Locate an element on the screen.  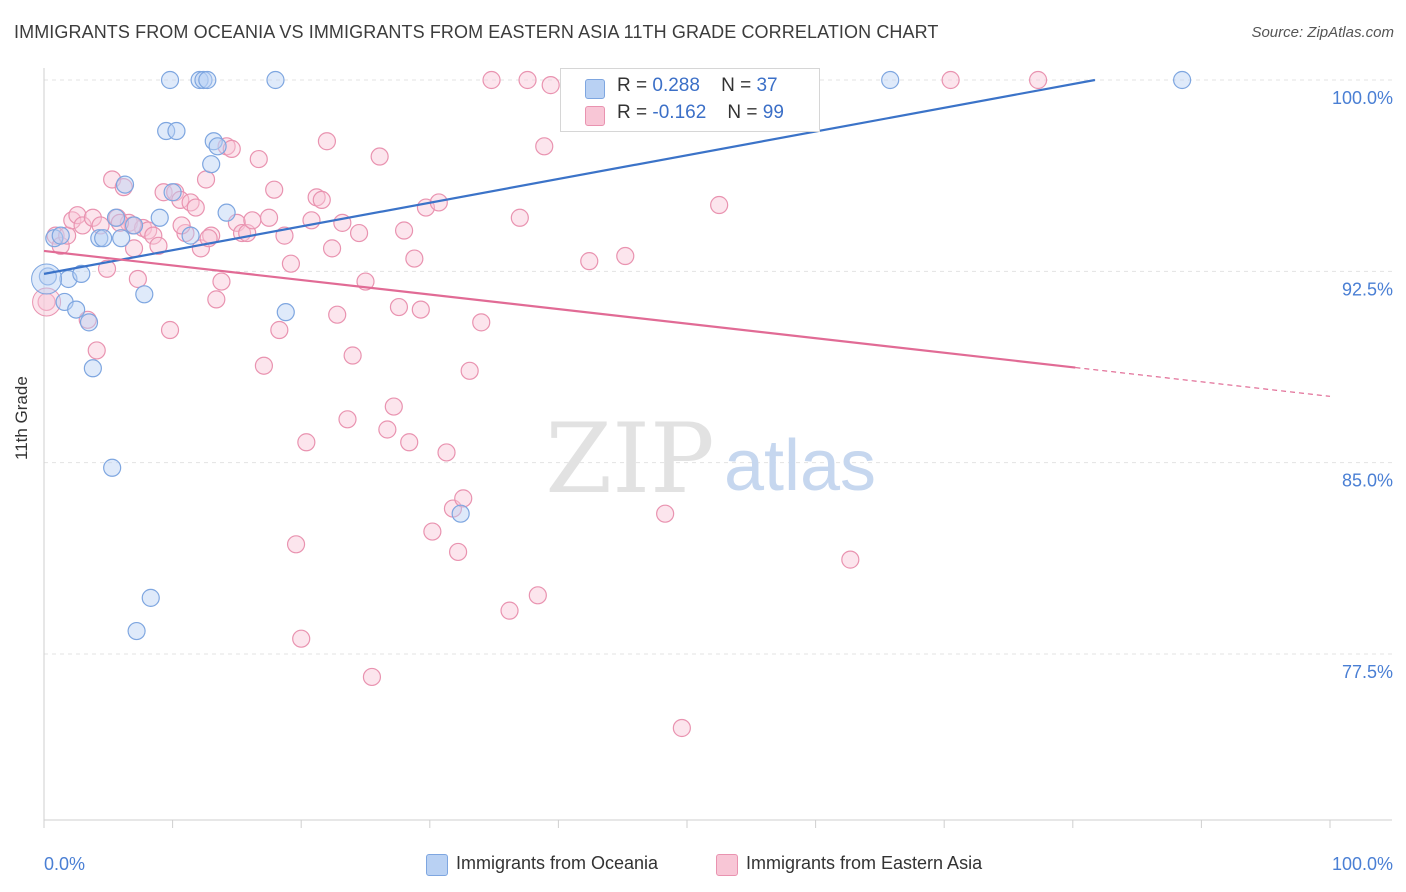
legend-r-value-oceania: 0.288 is located at coordinates (676, 85).